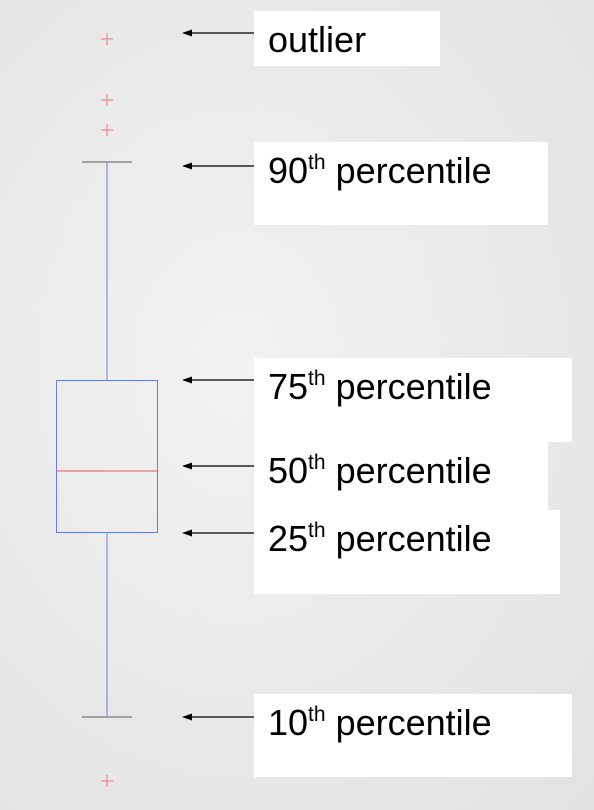 The height and width of the screenshot is (810, 594). What do you see at coordinates (218, 466) in the screenshot?
I see `arrow-p50` at bounding box center [218, 466].